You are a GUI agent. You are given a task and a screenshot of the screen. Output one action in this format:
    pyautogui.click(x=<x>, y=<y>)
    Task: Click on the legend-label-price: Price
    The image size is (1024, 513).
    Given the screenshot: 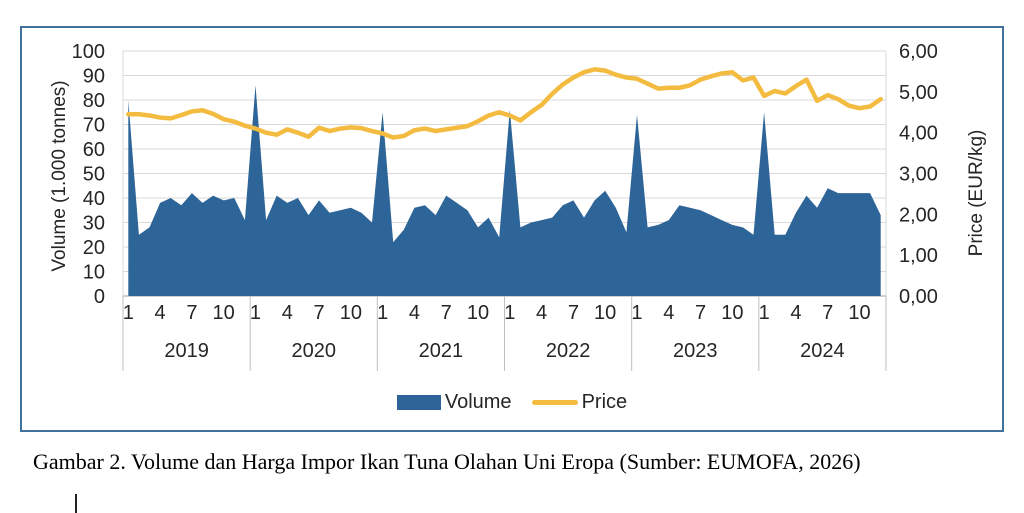 What is the action you would take?
    pyautogui.click(x=604, y=402)
    